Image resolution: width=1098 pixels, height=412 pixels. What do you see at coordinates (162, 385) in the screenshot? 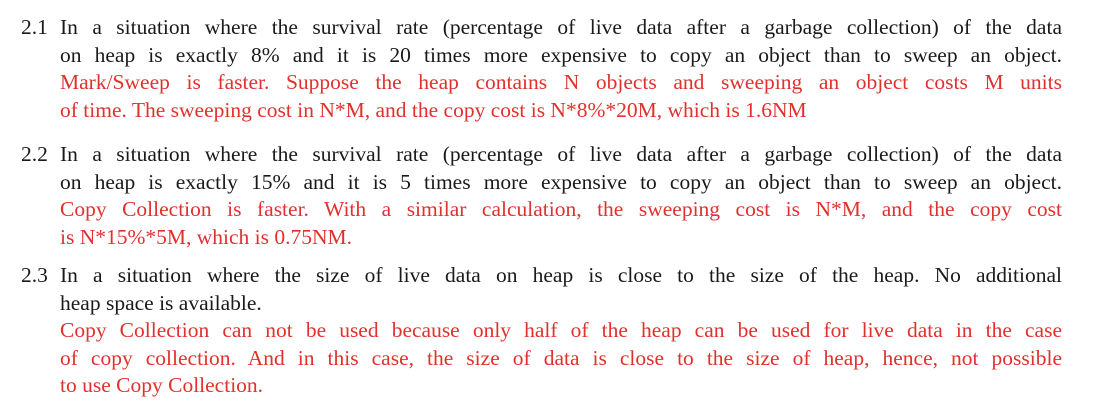
I see `answer-line: to use Copy Collection.` at bounding box center [162, 385].